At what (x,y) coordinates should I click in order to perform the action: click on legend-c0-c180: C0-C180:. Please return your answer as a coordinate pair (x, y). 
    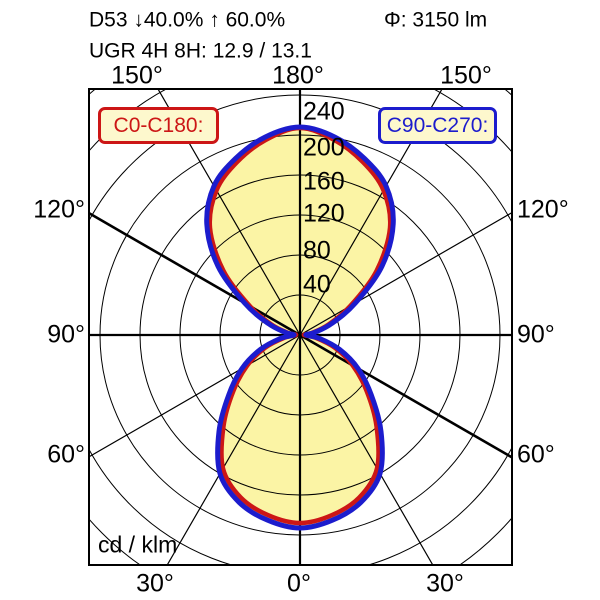
    Looking at the image, I should click on (158, 125).